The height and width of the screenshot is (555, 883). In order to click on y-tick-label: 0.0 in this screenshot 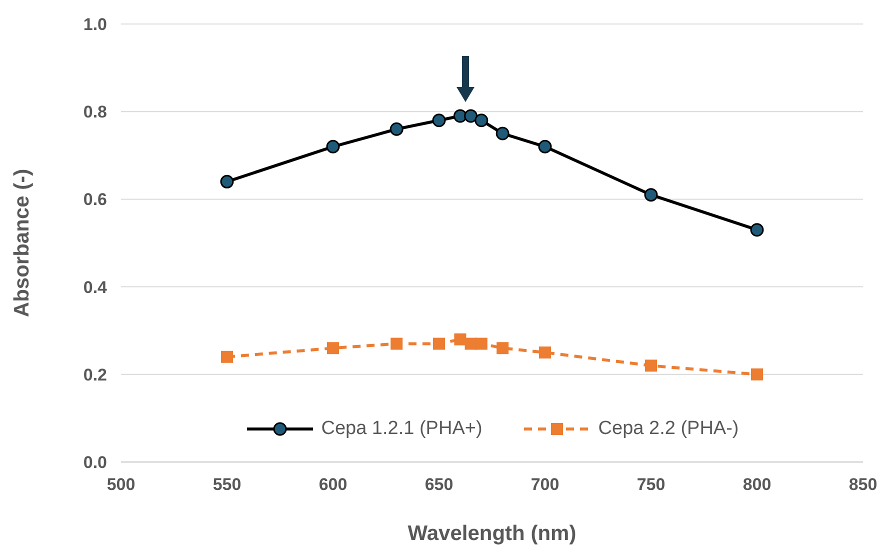, I will do `click(95, 462)`.